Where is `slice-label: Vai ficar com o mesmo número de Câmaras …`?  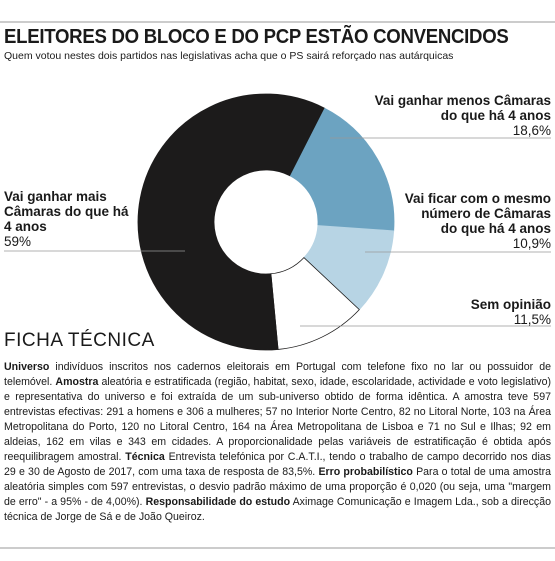
slice-label: Vai ficar com o mesmo número de Câmaras … is located at coordinates (476, 221).